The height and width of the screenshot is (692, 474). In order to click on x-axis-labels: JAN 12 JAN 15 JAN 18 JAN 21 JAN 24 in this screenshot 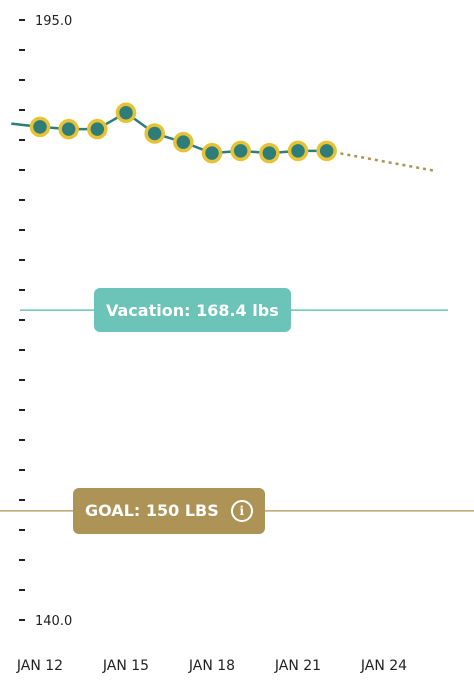, I will do `click(211, 666)`.